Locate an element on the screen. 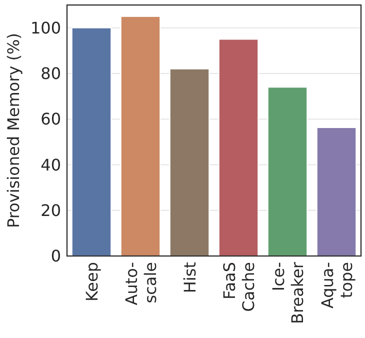  x-tick-label: Auto- scale is located at coordinates (141, 284).